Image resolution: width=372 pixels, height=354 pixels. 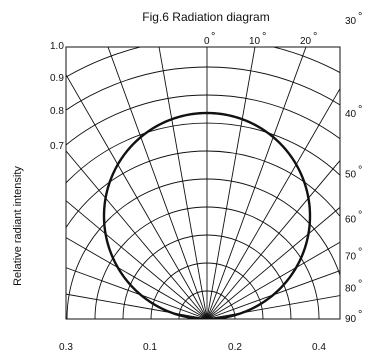 I want to click on bottom-scale-label: 0.2, so click(x=235, y=347).